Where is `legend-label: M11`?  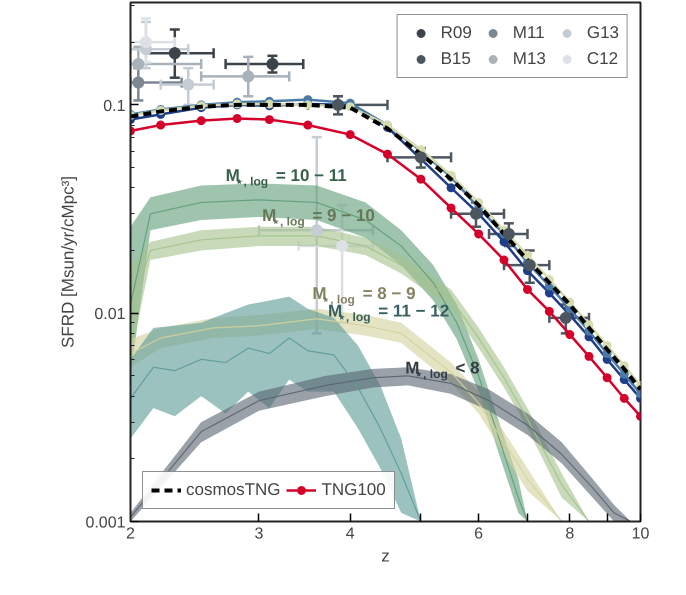
legend-label: M11 is located at coordinates (528, 33).